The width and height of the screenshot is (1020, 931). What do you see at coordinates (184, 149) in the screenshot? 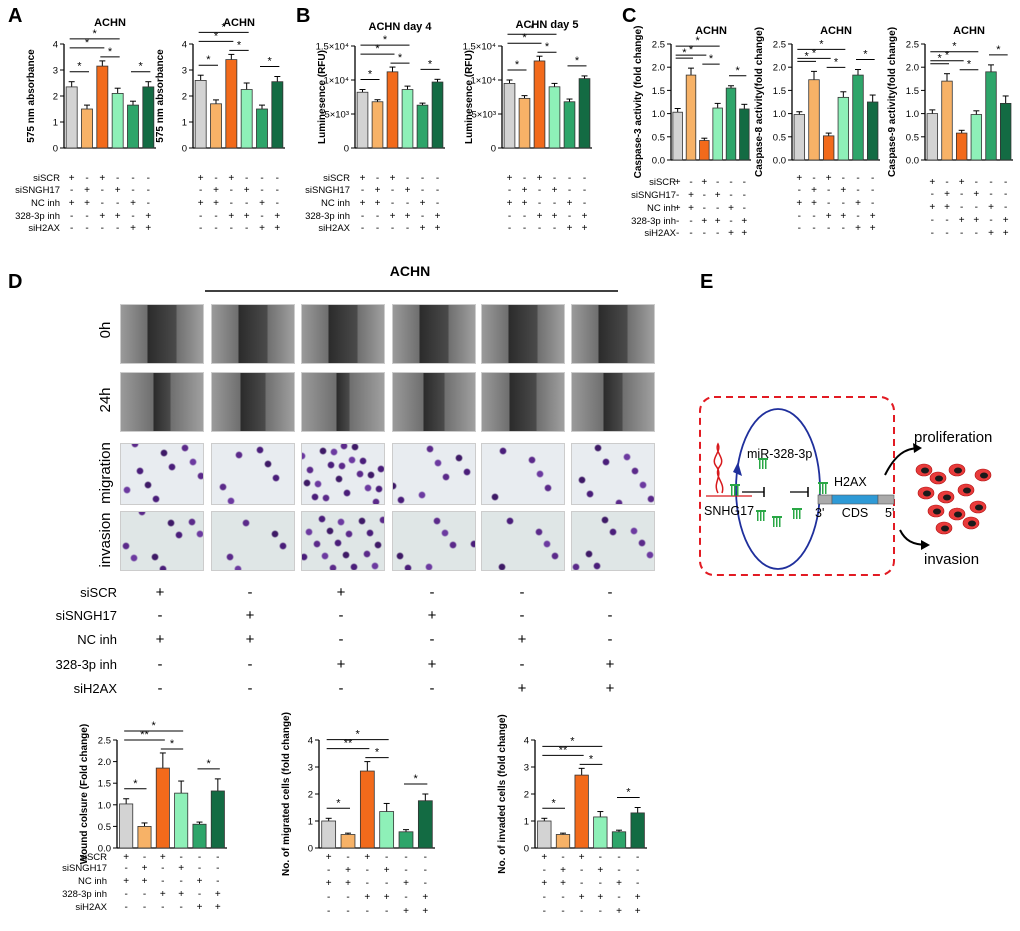
I see `y-tick-label: 0` at bounding box center [184, 149].